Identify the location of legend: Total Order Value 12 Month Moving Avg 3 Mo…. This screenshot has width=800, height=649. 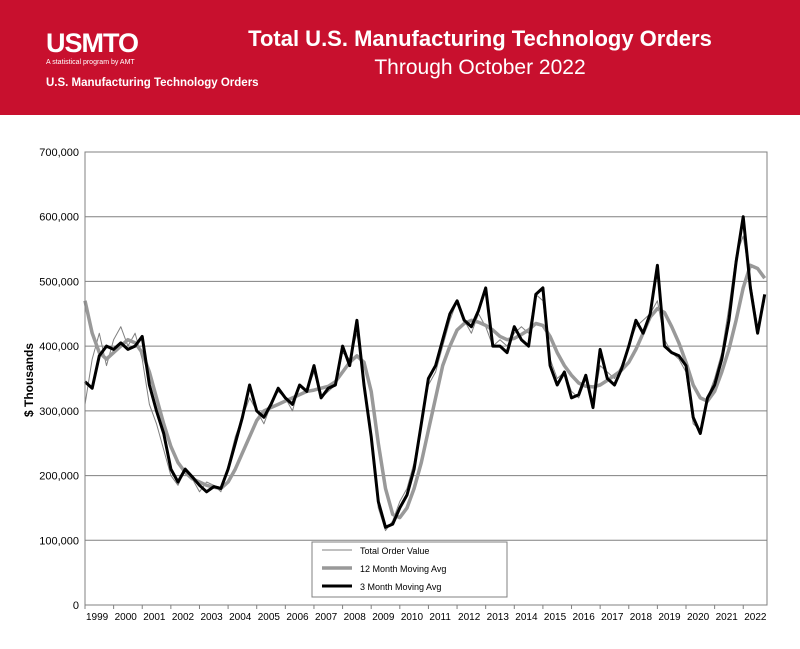
(409, 569).